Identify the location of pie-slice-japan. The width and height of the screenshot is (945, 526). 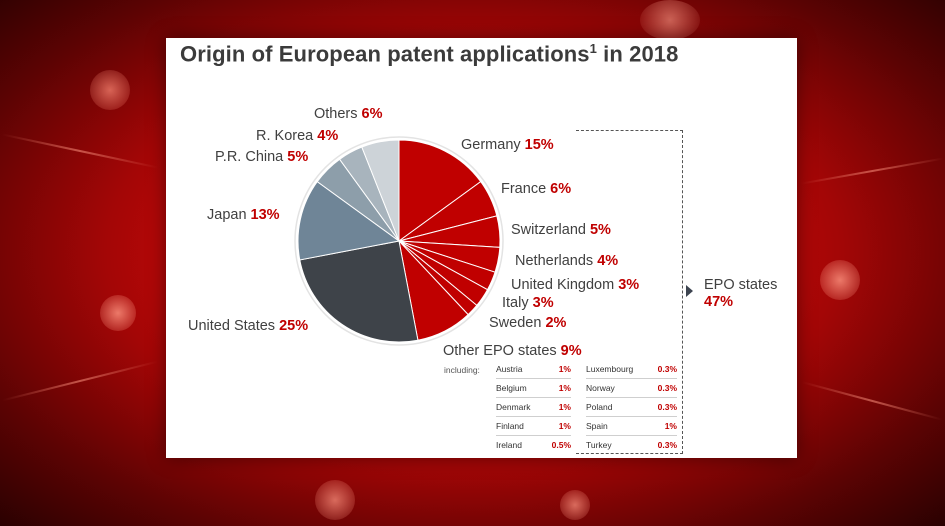
(349, 220).